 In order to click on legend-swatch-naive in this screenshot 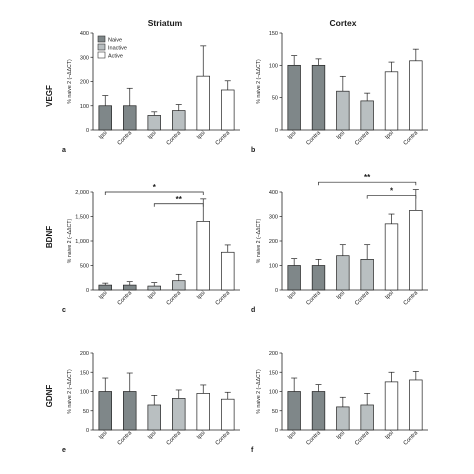, I will do `click(101, 39)`.